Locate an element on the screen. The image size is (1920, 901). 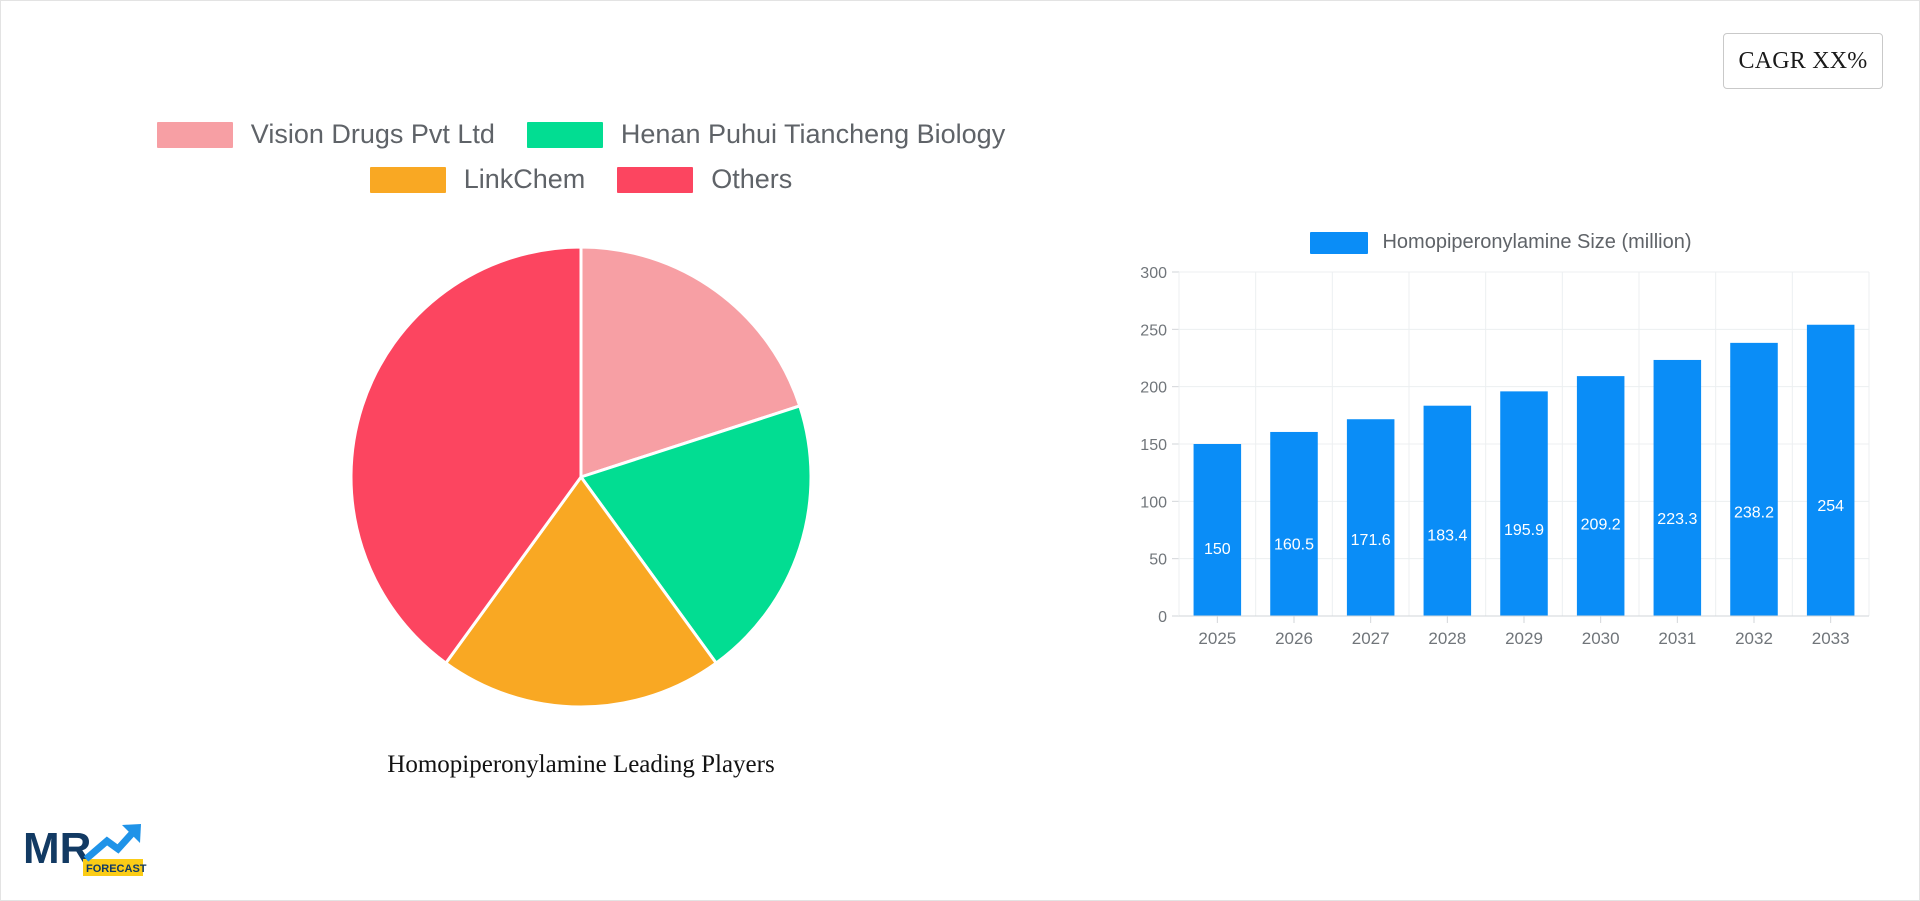
mr-forecast-logo: MR FORECAST is located at coordinates (85, 850).